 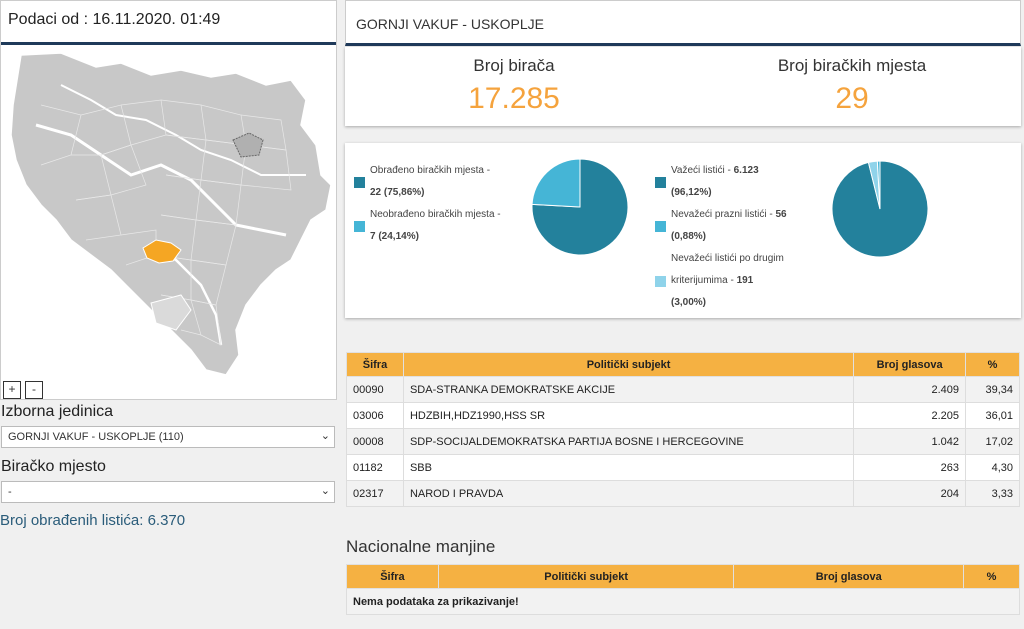 What do you see at coordinates (715, 181) in the screenshot?
I see `legend-valid: Važeći listići - 6.123 (96,12%)` at bounding box center [715, 181].